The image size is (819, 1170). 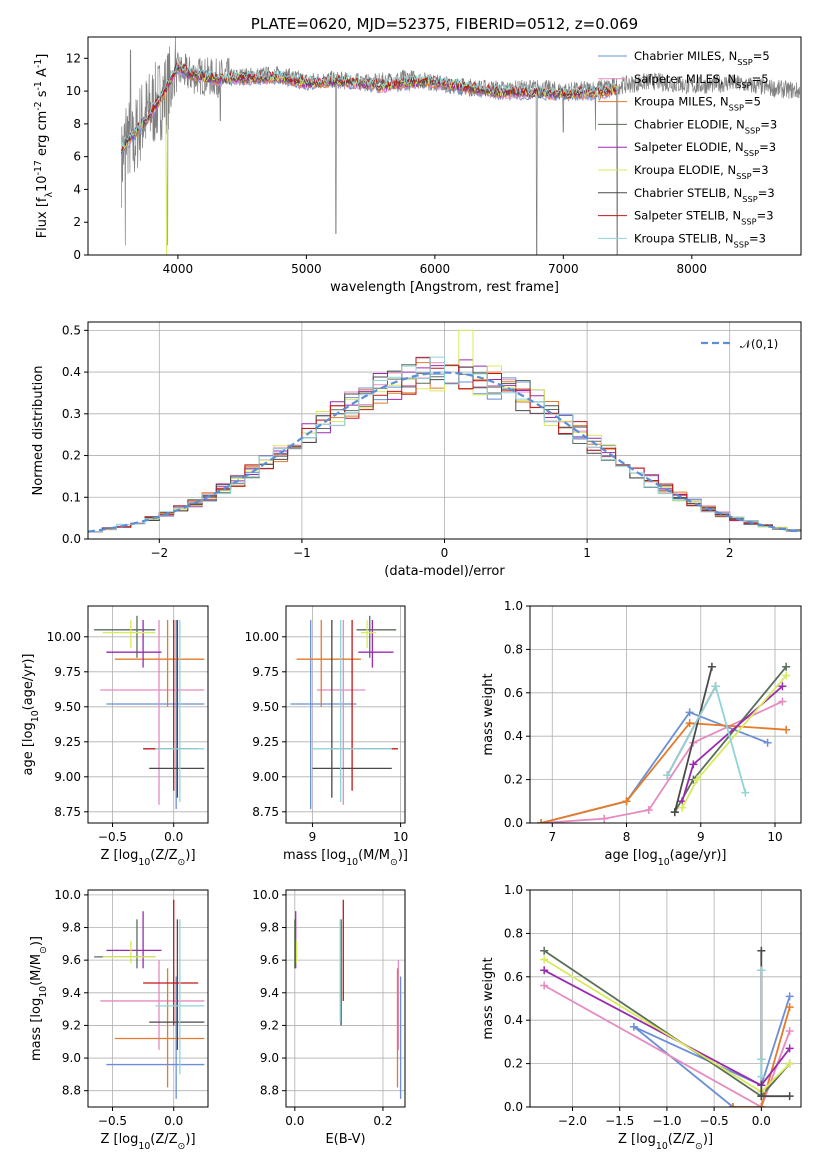 What do you see at coordinates (77, 222) in the screenshot?
I see `spectrum-ytick-label: 2` at bounding box center [77, 222].